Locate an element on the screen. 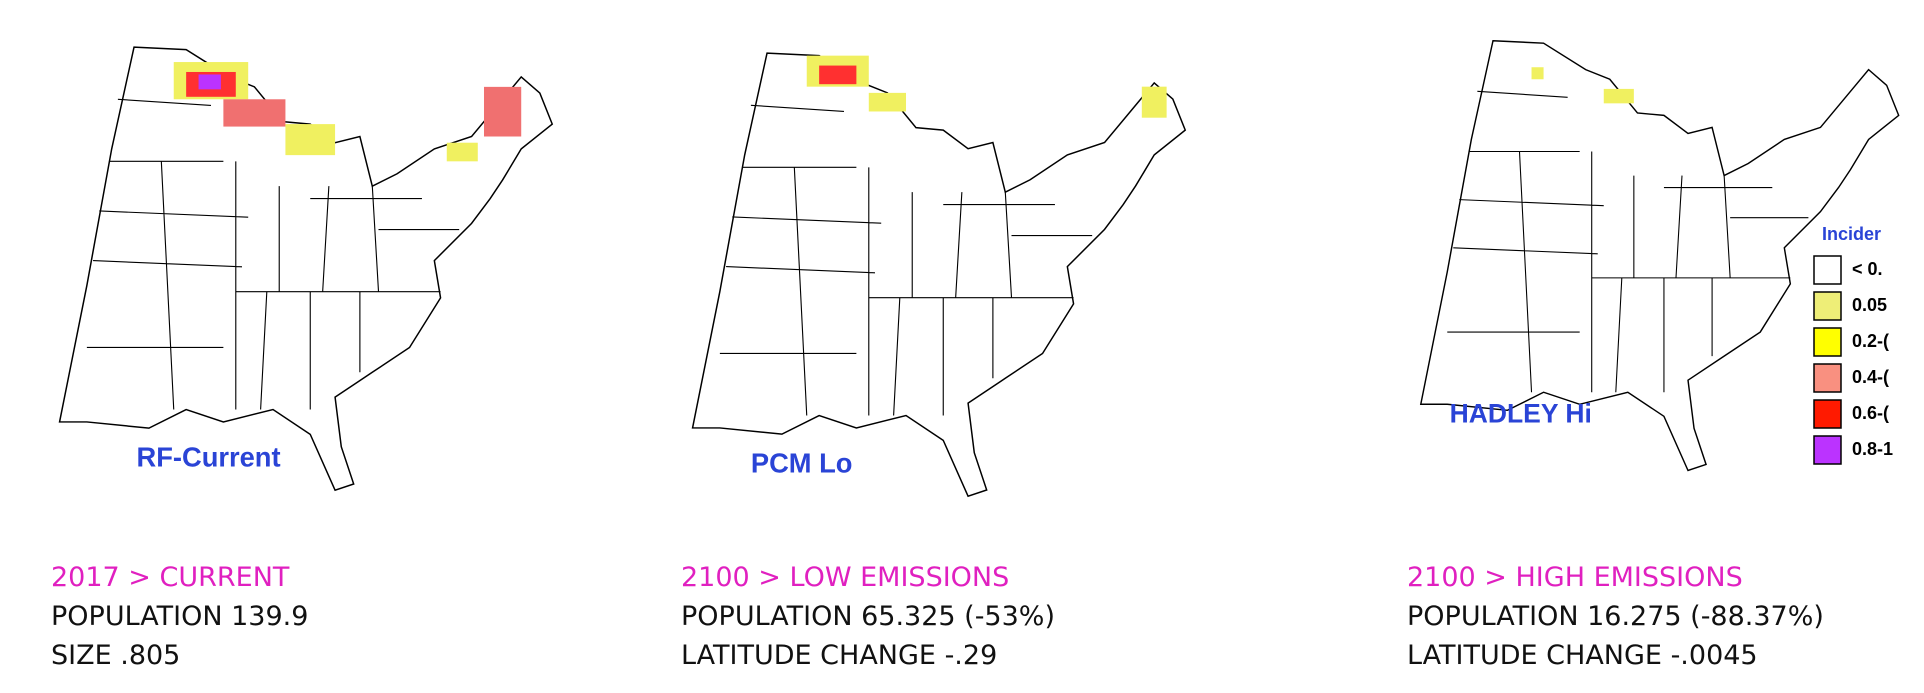 Image resolution: width=1924 pixels, height=693 pixels. caption-line: POPULATION 139.9 is located at coordinates (180, 616).